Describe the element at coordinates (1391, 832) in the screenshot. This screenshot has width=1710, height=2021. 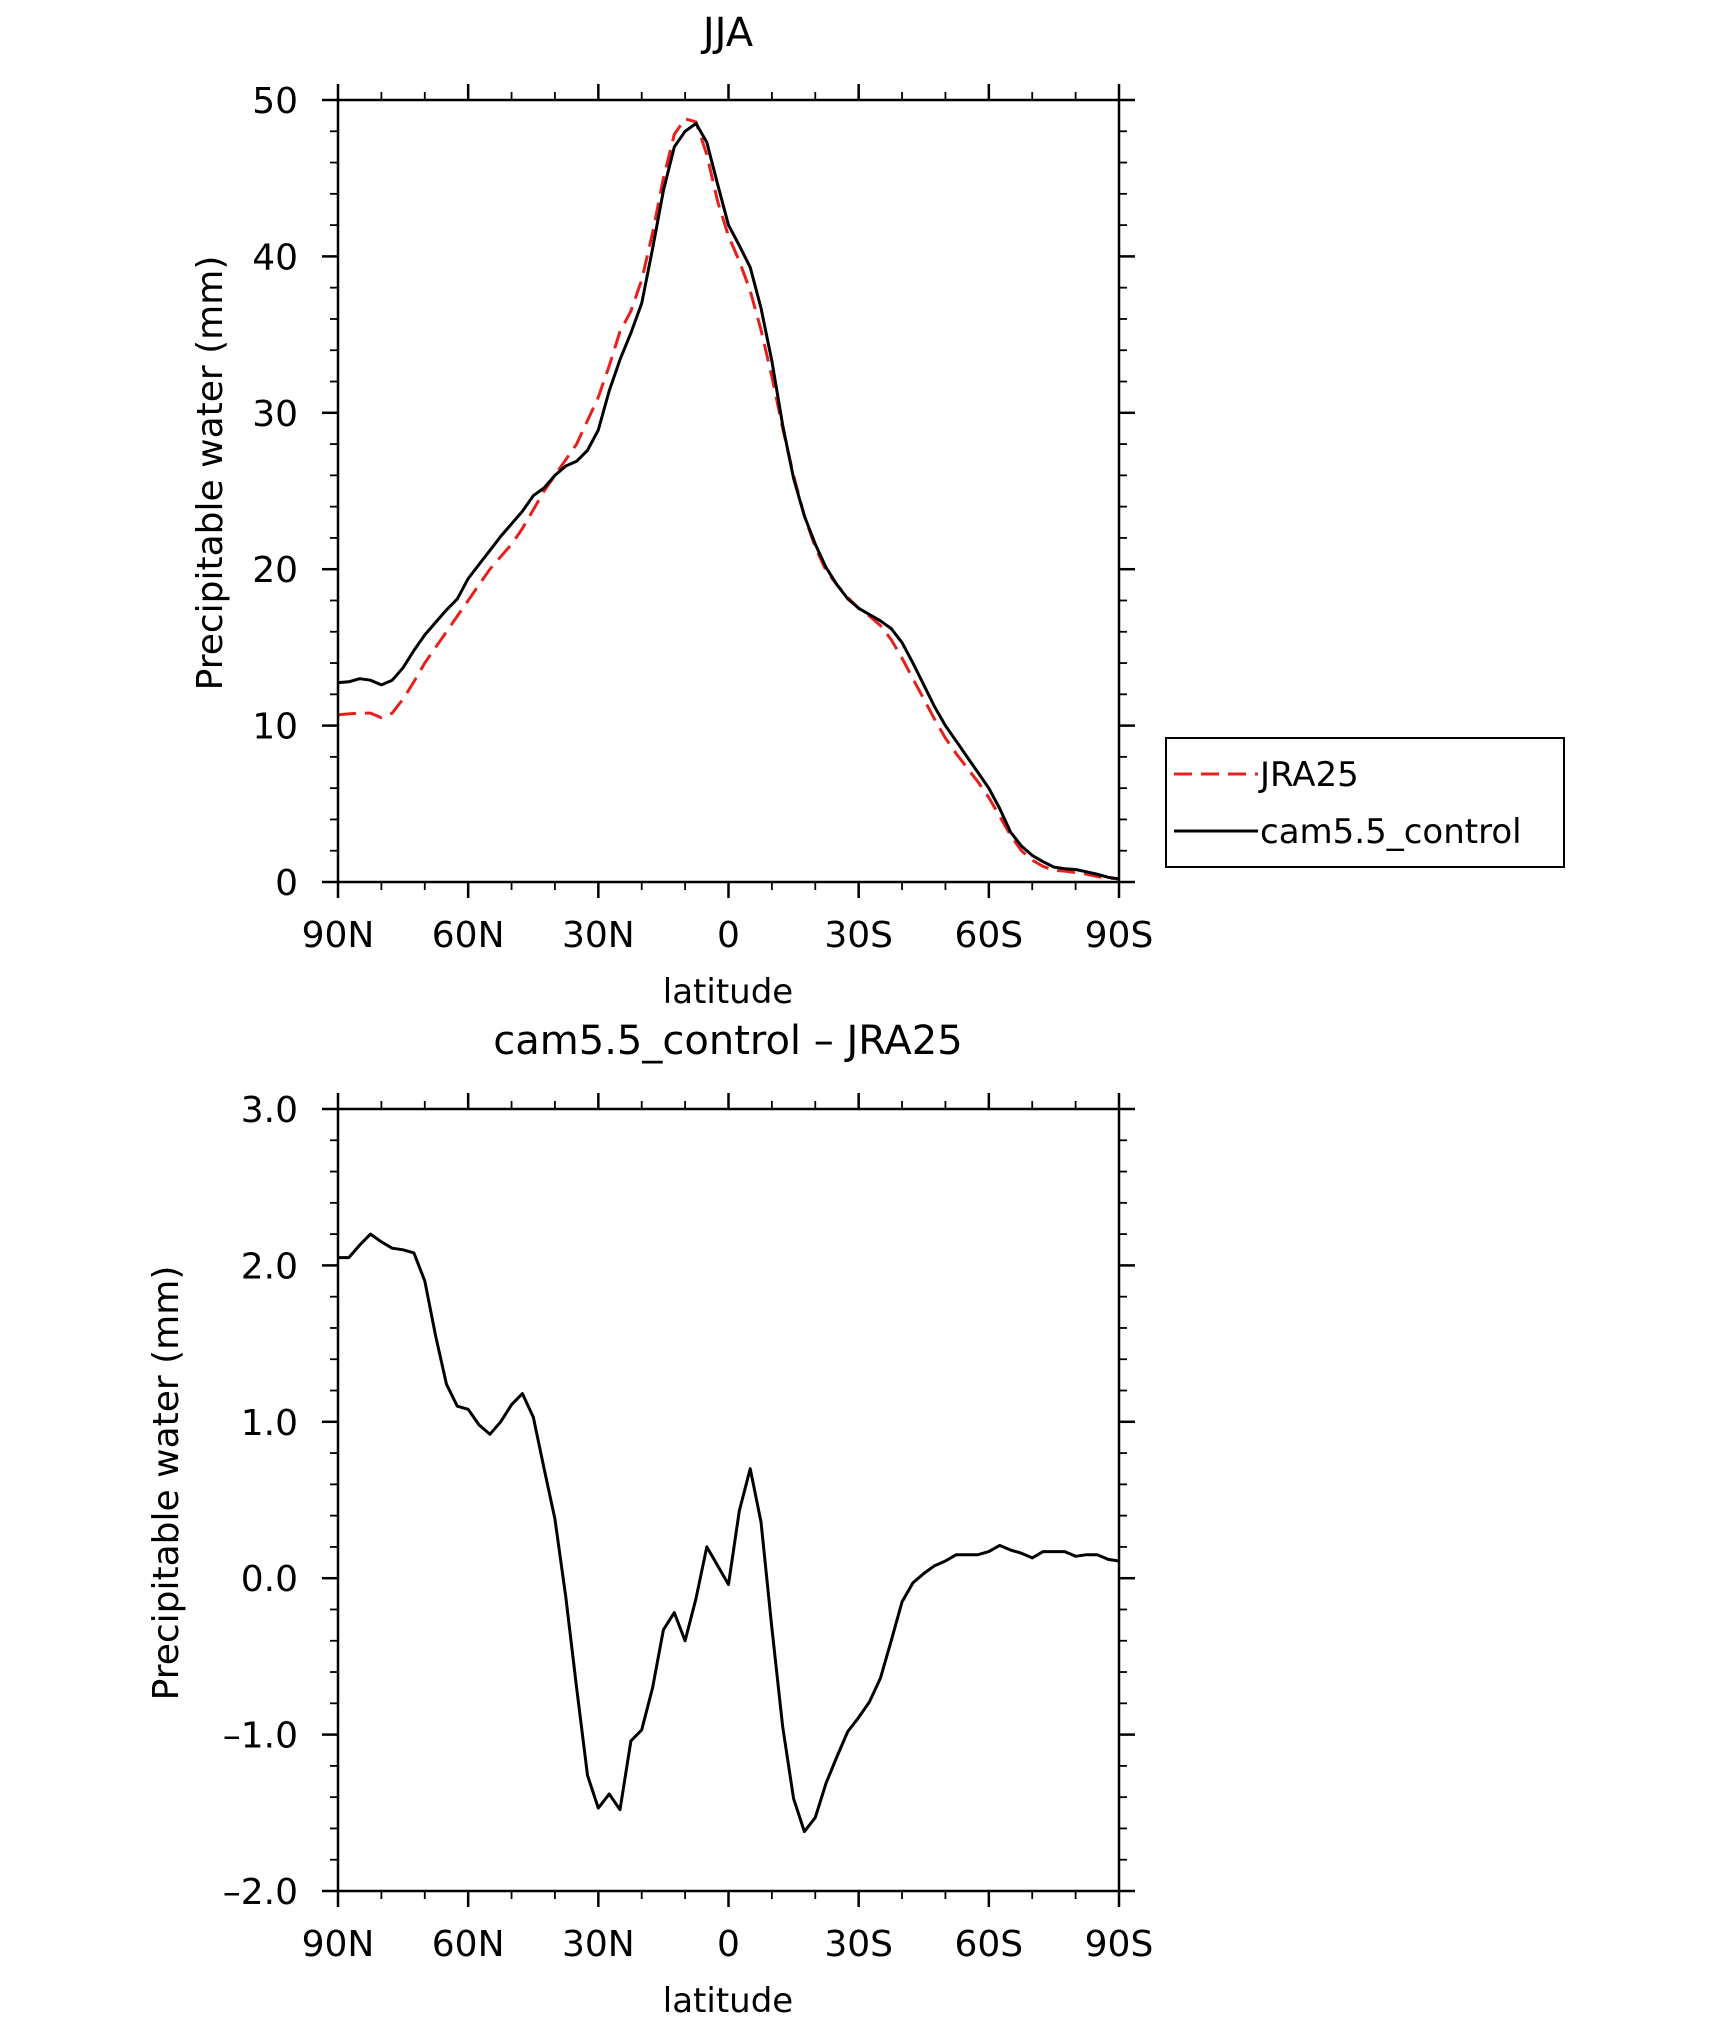
I see `legend-label-cam55-control: cam5.5_control` at that location.